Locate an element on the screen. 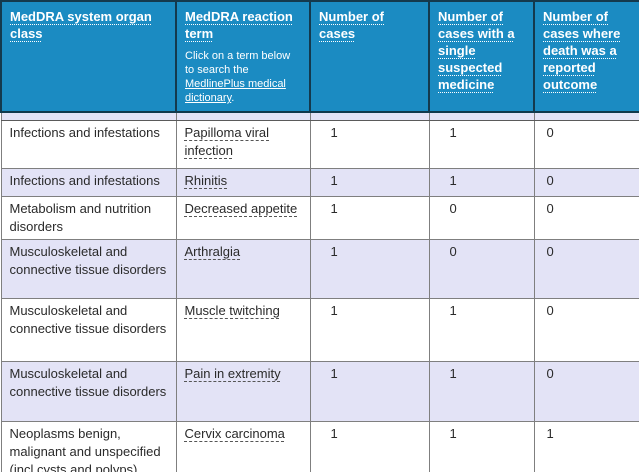 This screenshot has height=472, width=639. note-prefix: Click on a term below to search the is located at coordinates (238, 63).